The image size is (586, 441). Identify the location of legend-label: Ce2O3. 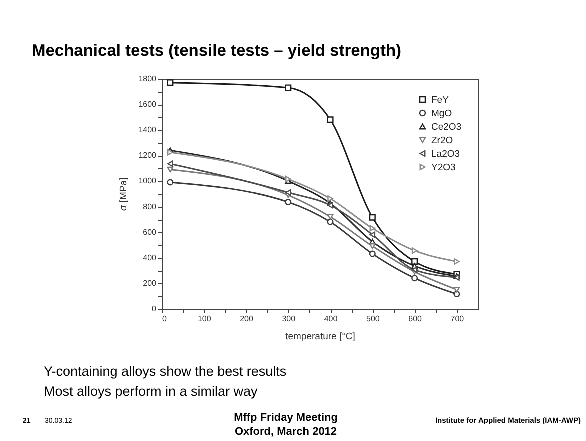
(447, 127).